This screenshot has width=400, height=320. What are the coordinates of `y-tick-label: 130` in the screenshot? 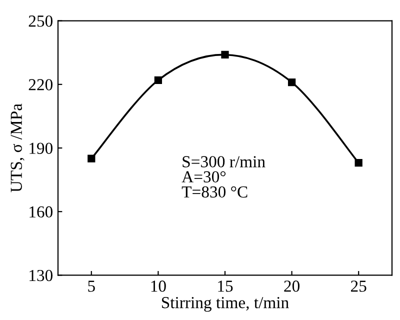 It's located at (41, 276).